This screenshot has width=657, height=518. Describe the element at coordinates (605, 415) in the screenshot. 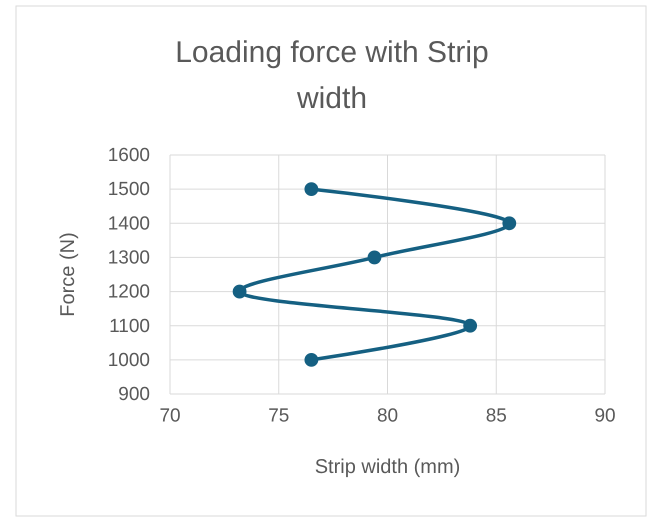

I see `x-tick-label: 90` at that location.